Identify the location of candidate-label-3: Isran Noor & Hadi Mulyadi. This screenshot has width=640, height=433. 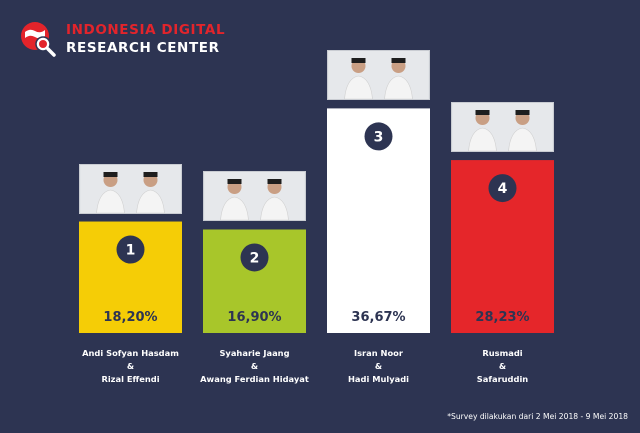
(378, 366).